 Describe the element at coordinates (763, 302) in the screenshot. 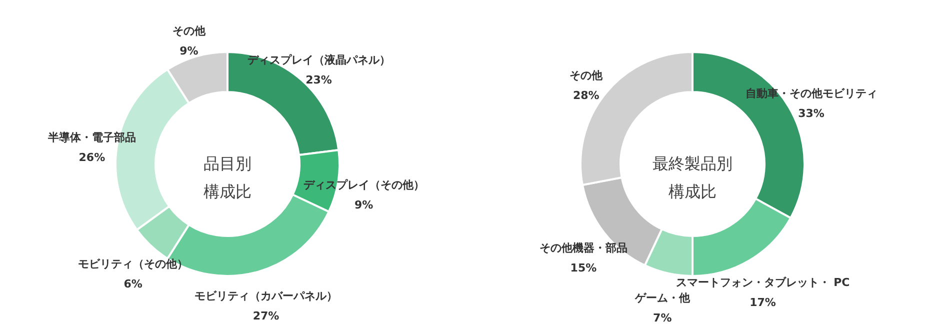

I see `data-label: 17%` at that location.